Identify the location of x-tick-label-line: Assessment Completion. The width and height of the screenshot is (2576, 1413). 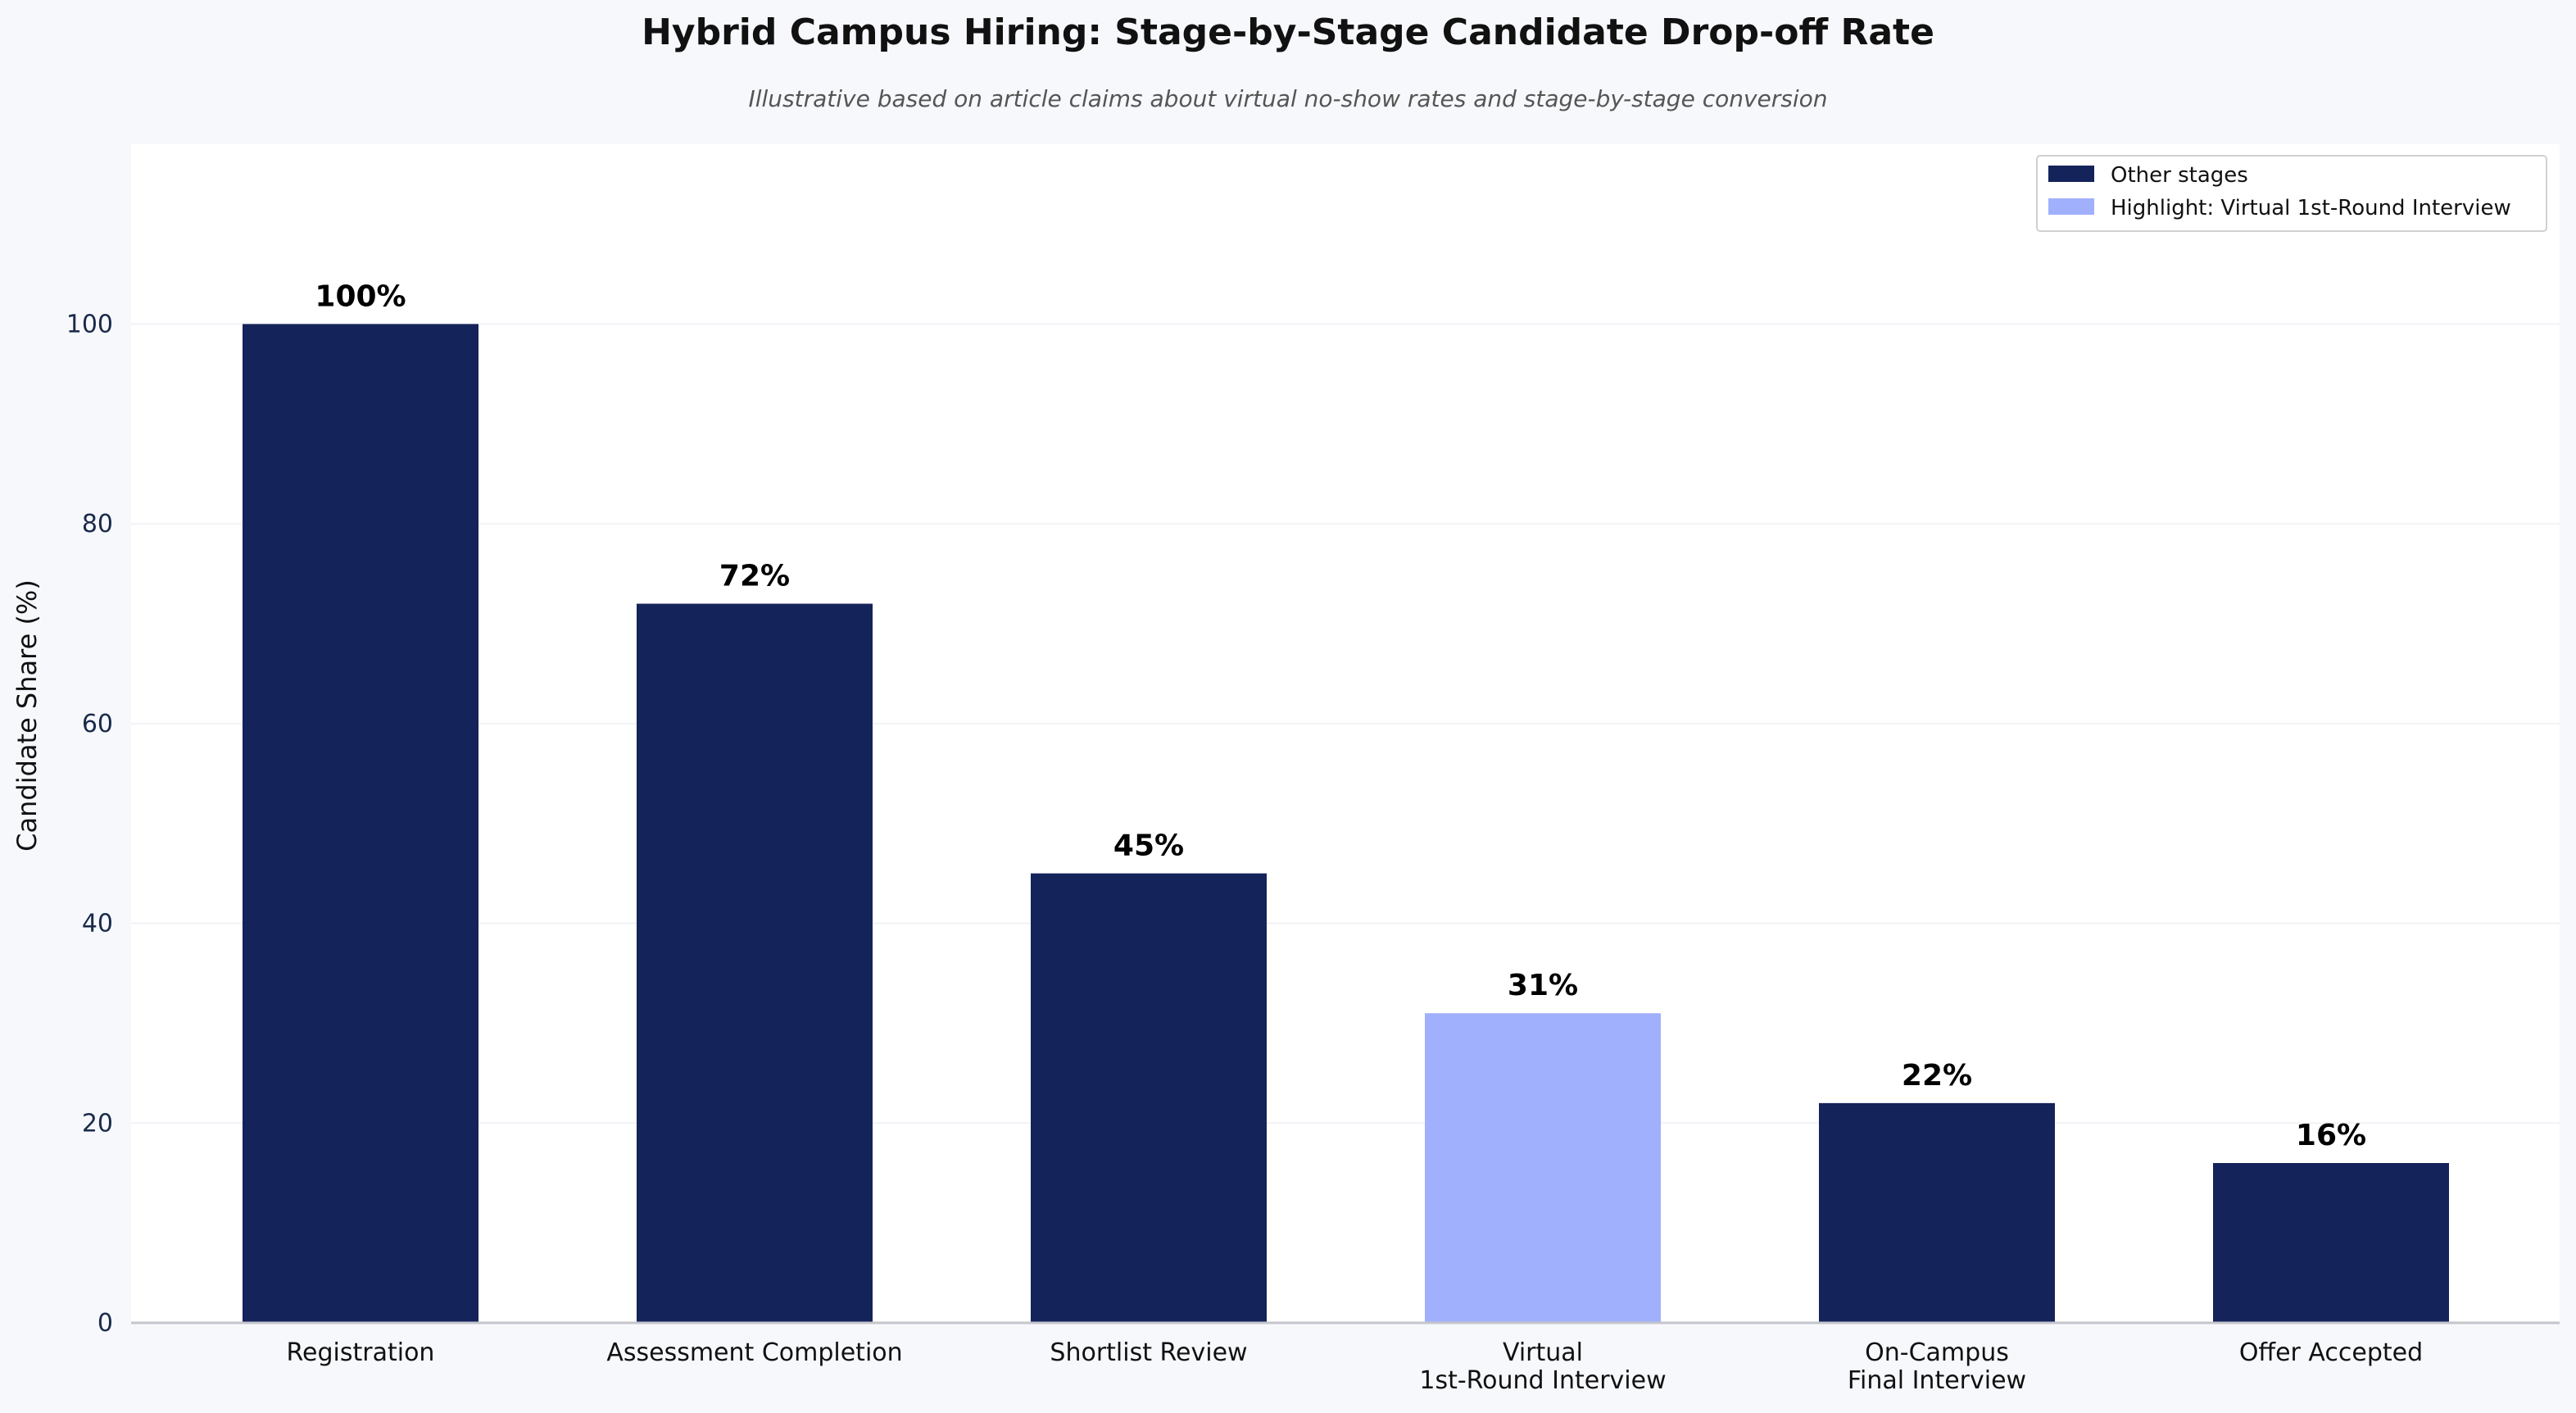
(754, 1352).